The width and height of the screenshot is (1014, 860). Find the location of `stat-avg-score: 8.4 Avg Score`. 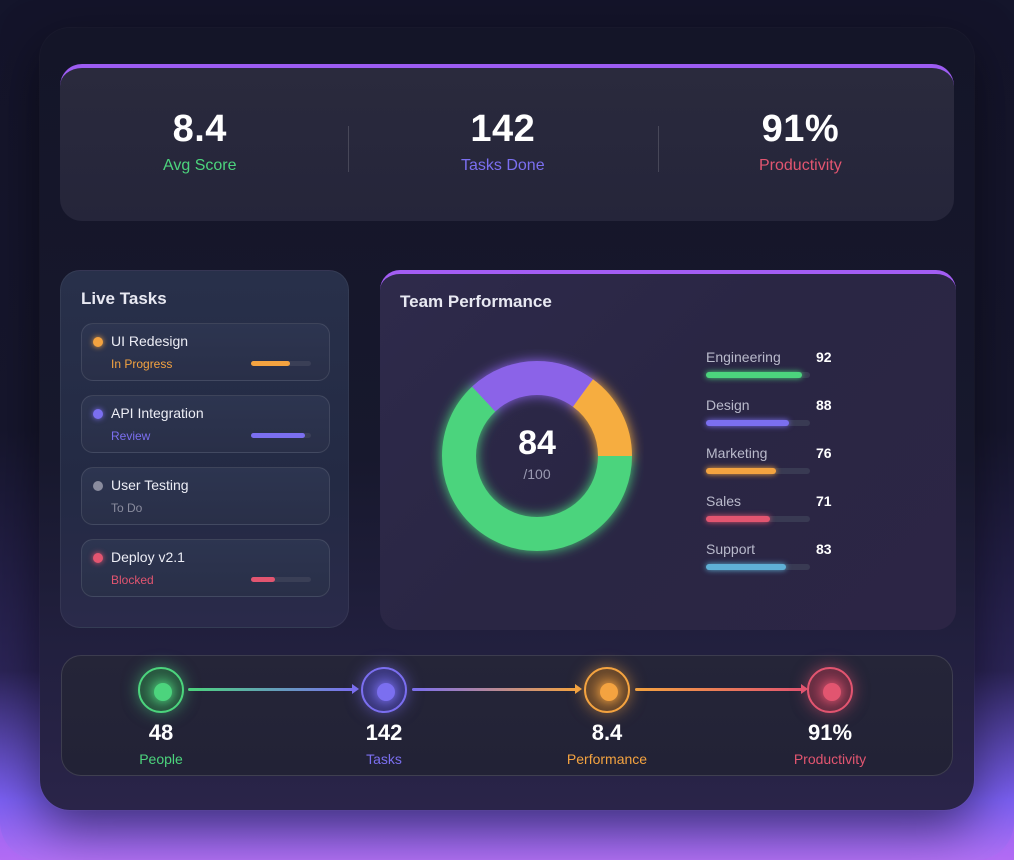

stat-avg-score: 8.4 Avg Score is located at coordinates (200, 141).